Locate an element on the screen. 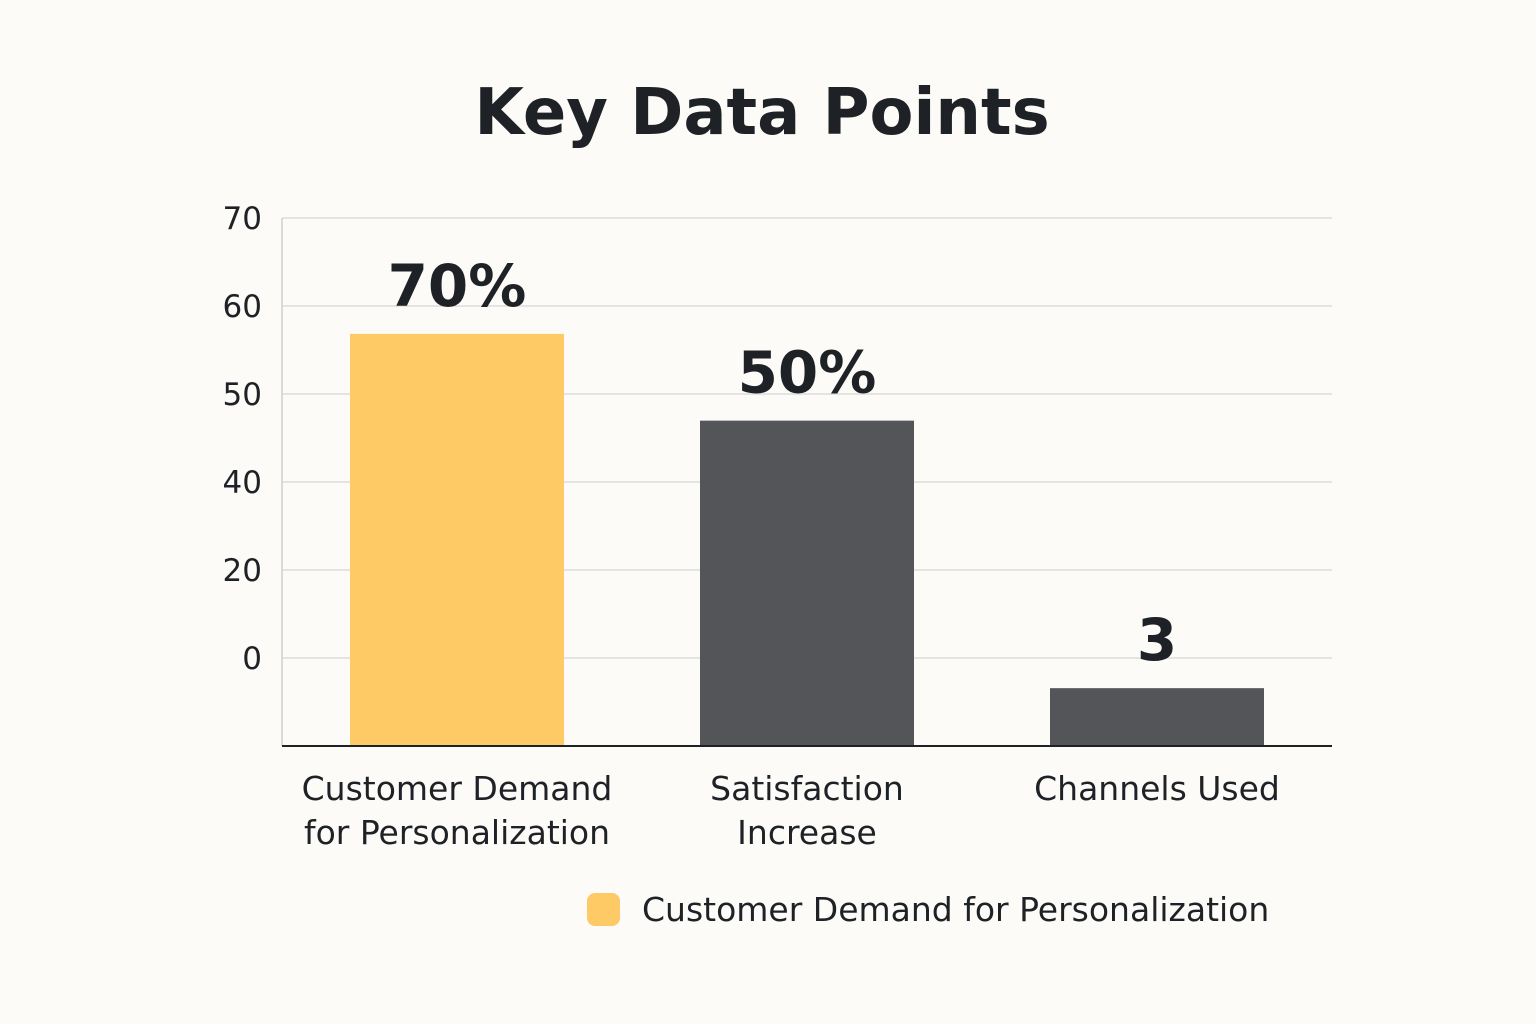 The height and width of the screenshot is (1024, 1536). legend: Customer Demand for Personalization is located at coordinates (928, 909).